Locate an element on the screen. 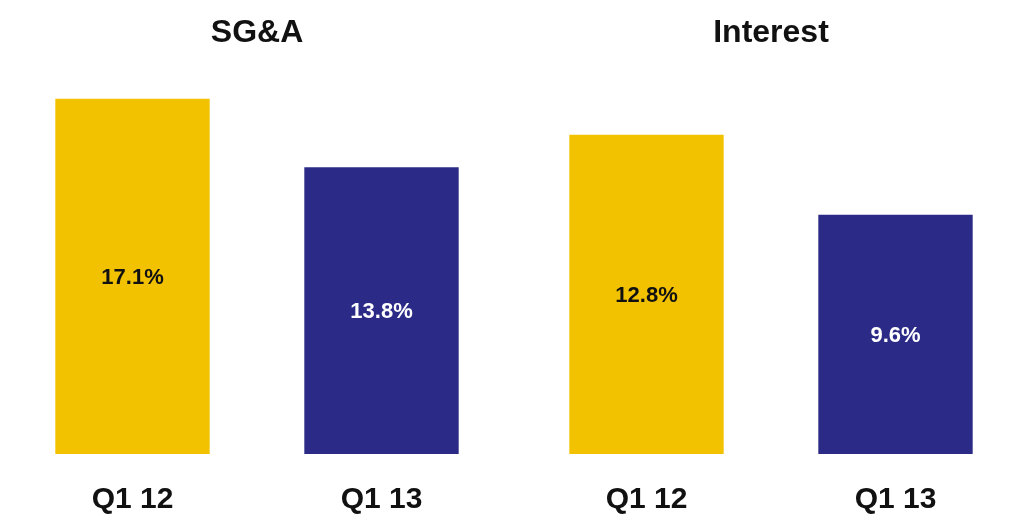 This screenshot has height=524, width=1028. data-label: 12.8% is located at coordinates (646, 294).